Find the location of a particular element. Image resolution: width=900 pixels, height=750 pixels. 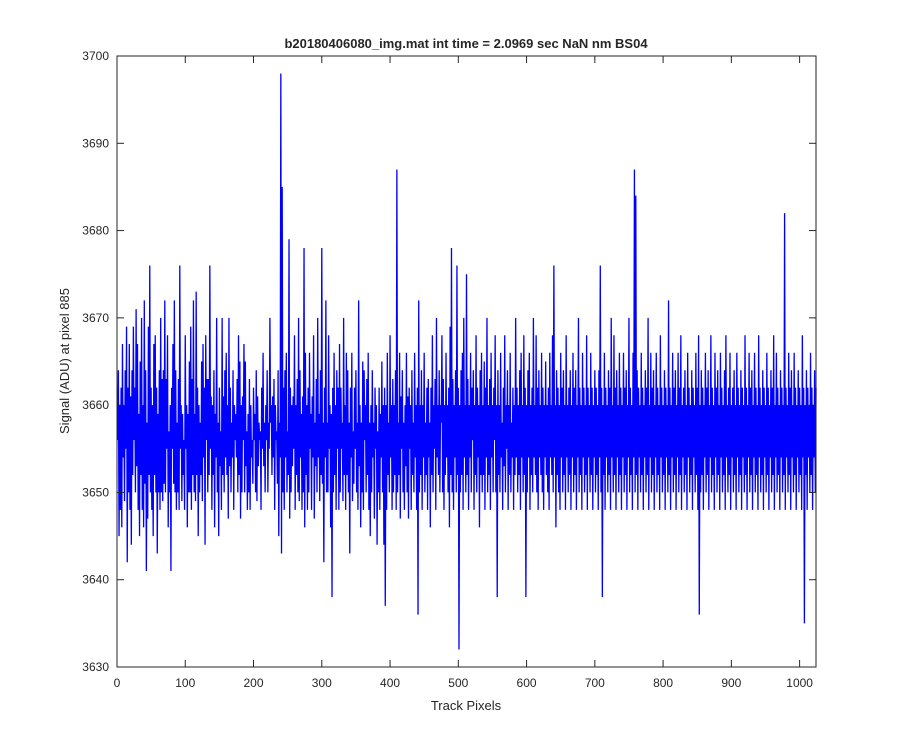

x-tick-label: 800 is located at coordinates (663, 683).